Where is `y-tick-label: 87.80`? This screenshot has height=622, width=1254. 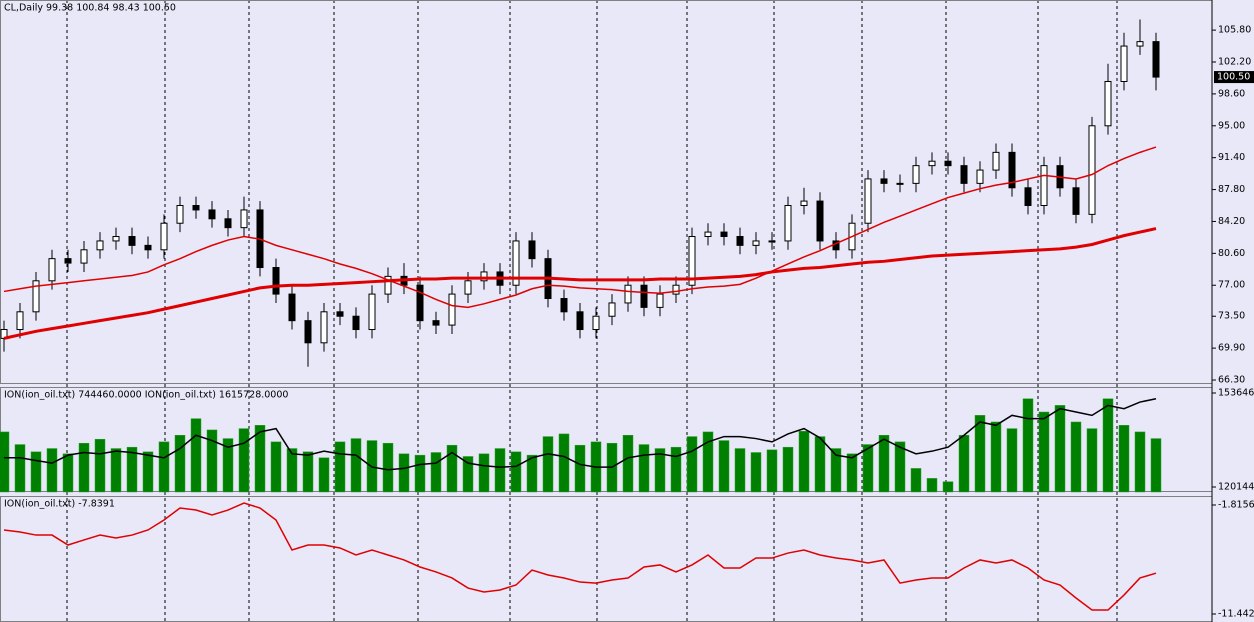 y-tick-label: 87.80 is located at coordinates (1231, 189).